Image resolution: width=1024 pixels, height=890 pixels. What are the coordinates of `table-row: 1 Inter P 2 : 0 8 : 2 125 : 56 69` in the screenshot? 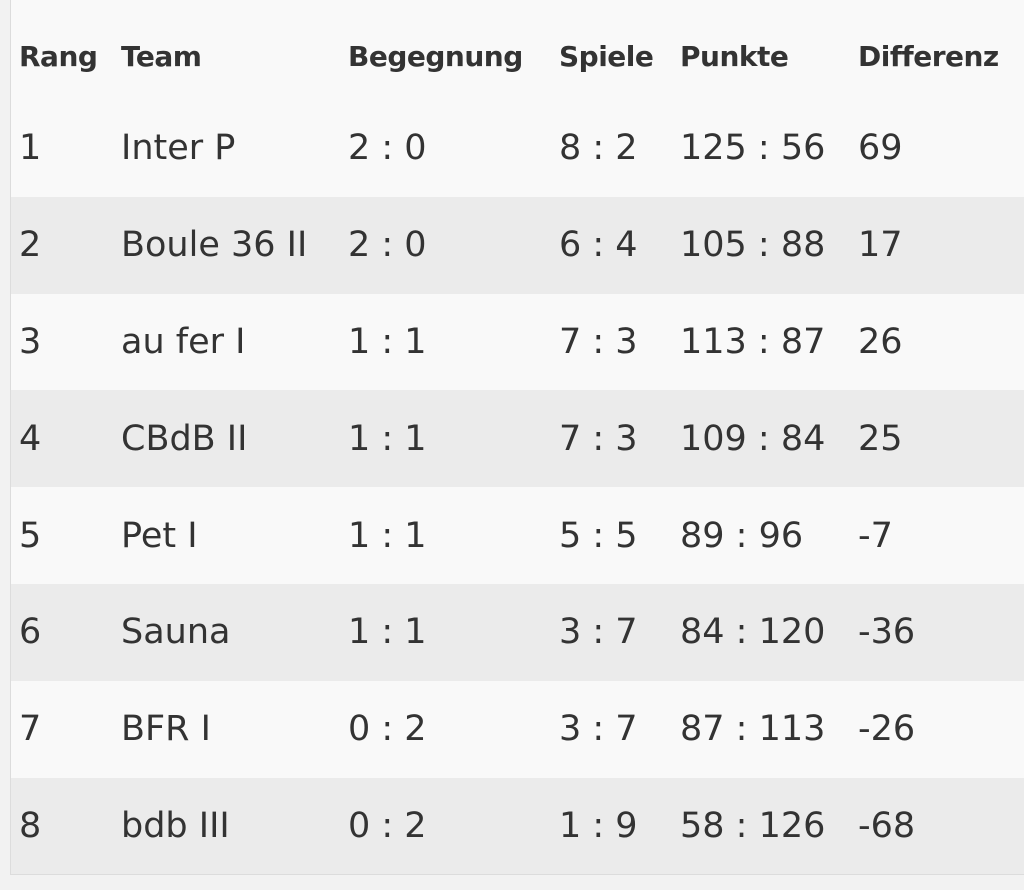 It's located at (517, 148).